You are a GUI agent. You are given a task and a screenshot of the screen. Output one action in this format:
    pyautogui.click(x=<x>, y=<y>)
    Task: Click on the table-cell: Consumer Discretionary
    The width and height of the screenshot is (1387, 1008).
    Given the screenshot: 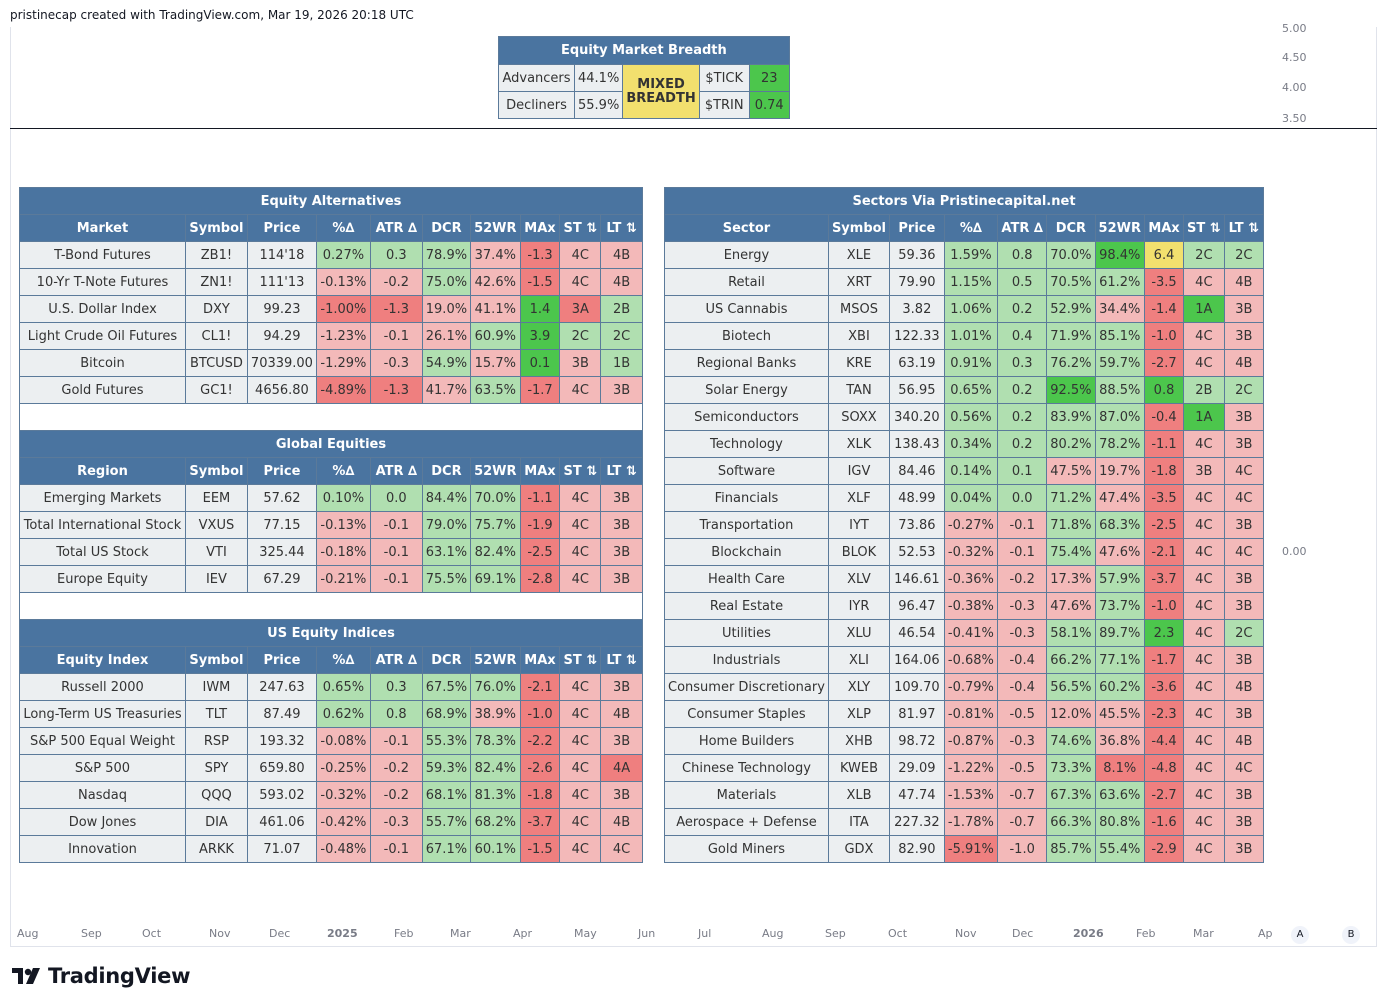 What is the action you would take?
    pyautogui.click(x=746, y=687)
    